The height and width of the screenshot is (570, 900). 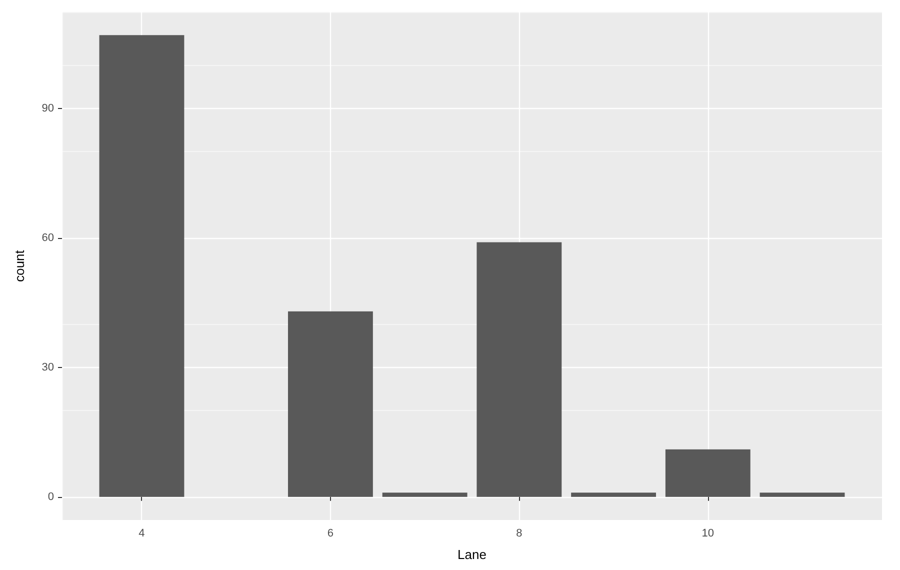 What do you see at coordinates (519, 534) in the screenshot?
I see `x-tick-label: 8` at bounding box center [519, 534].